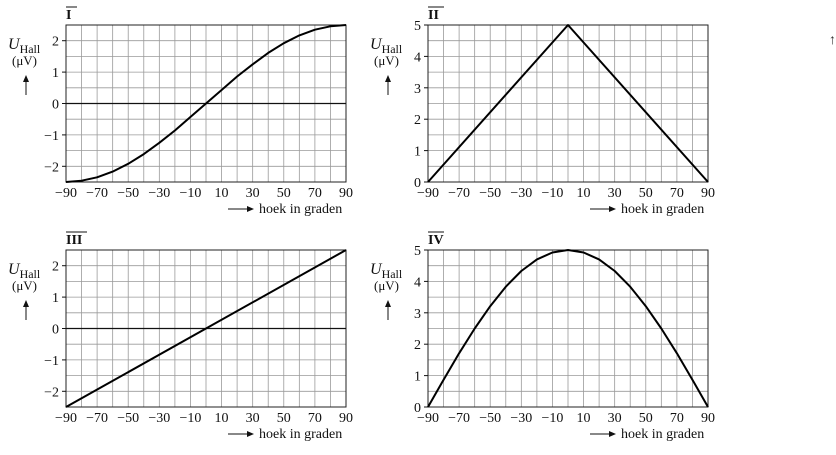  I want to click on panel-label: I, so click(68, 15).